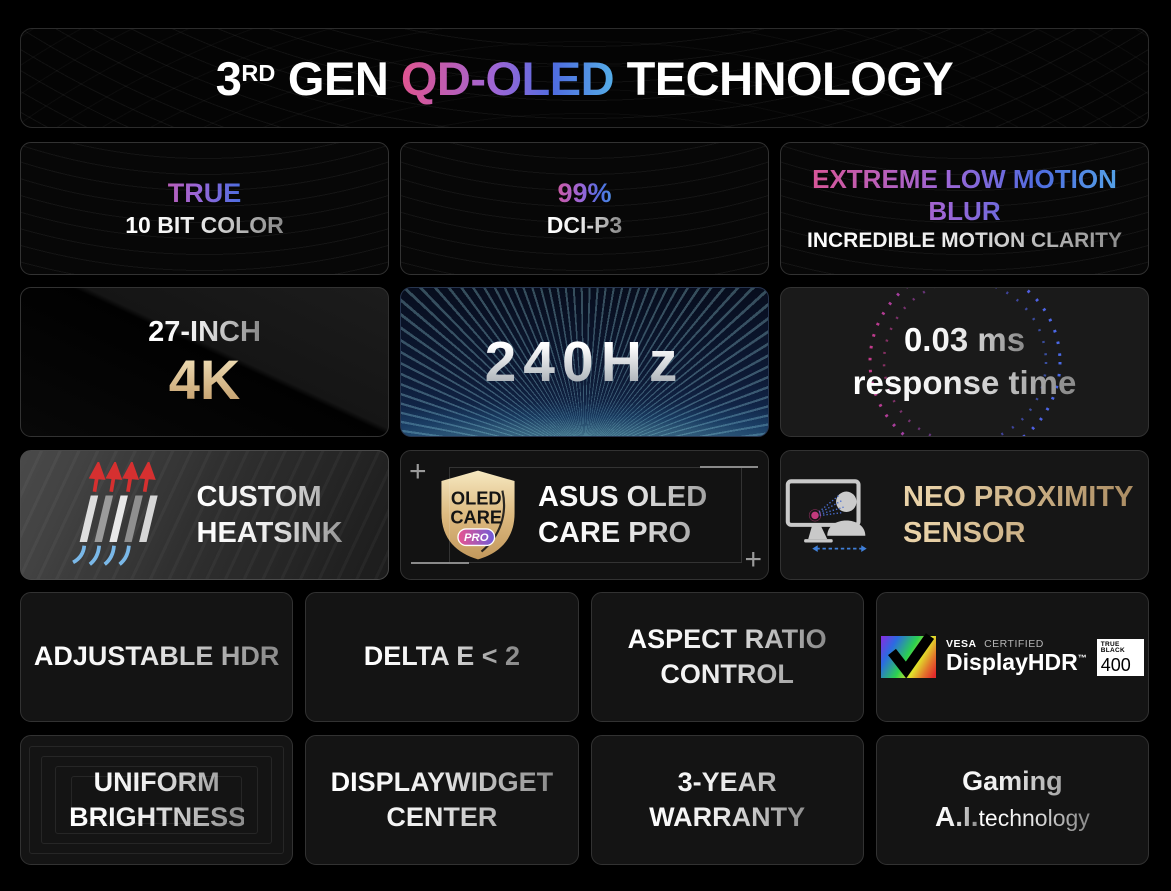 Image resolution: width=1171 pixels, height=891 pixels. What do you see at coordinates (338, 78) in the screenshot?
I see `title-gen-word: GEN` at bounding box center [338, 78].